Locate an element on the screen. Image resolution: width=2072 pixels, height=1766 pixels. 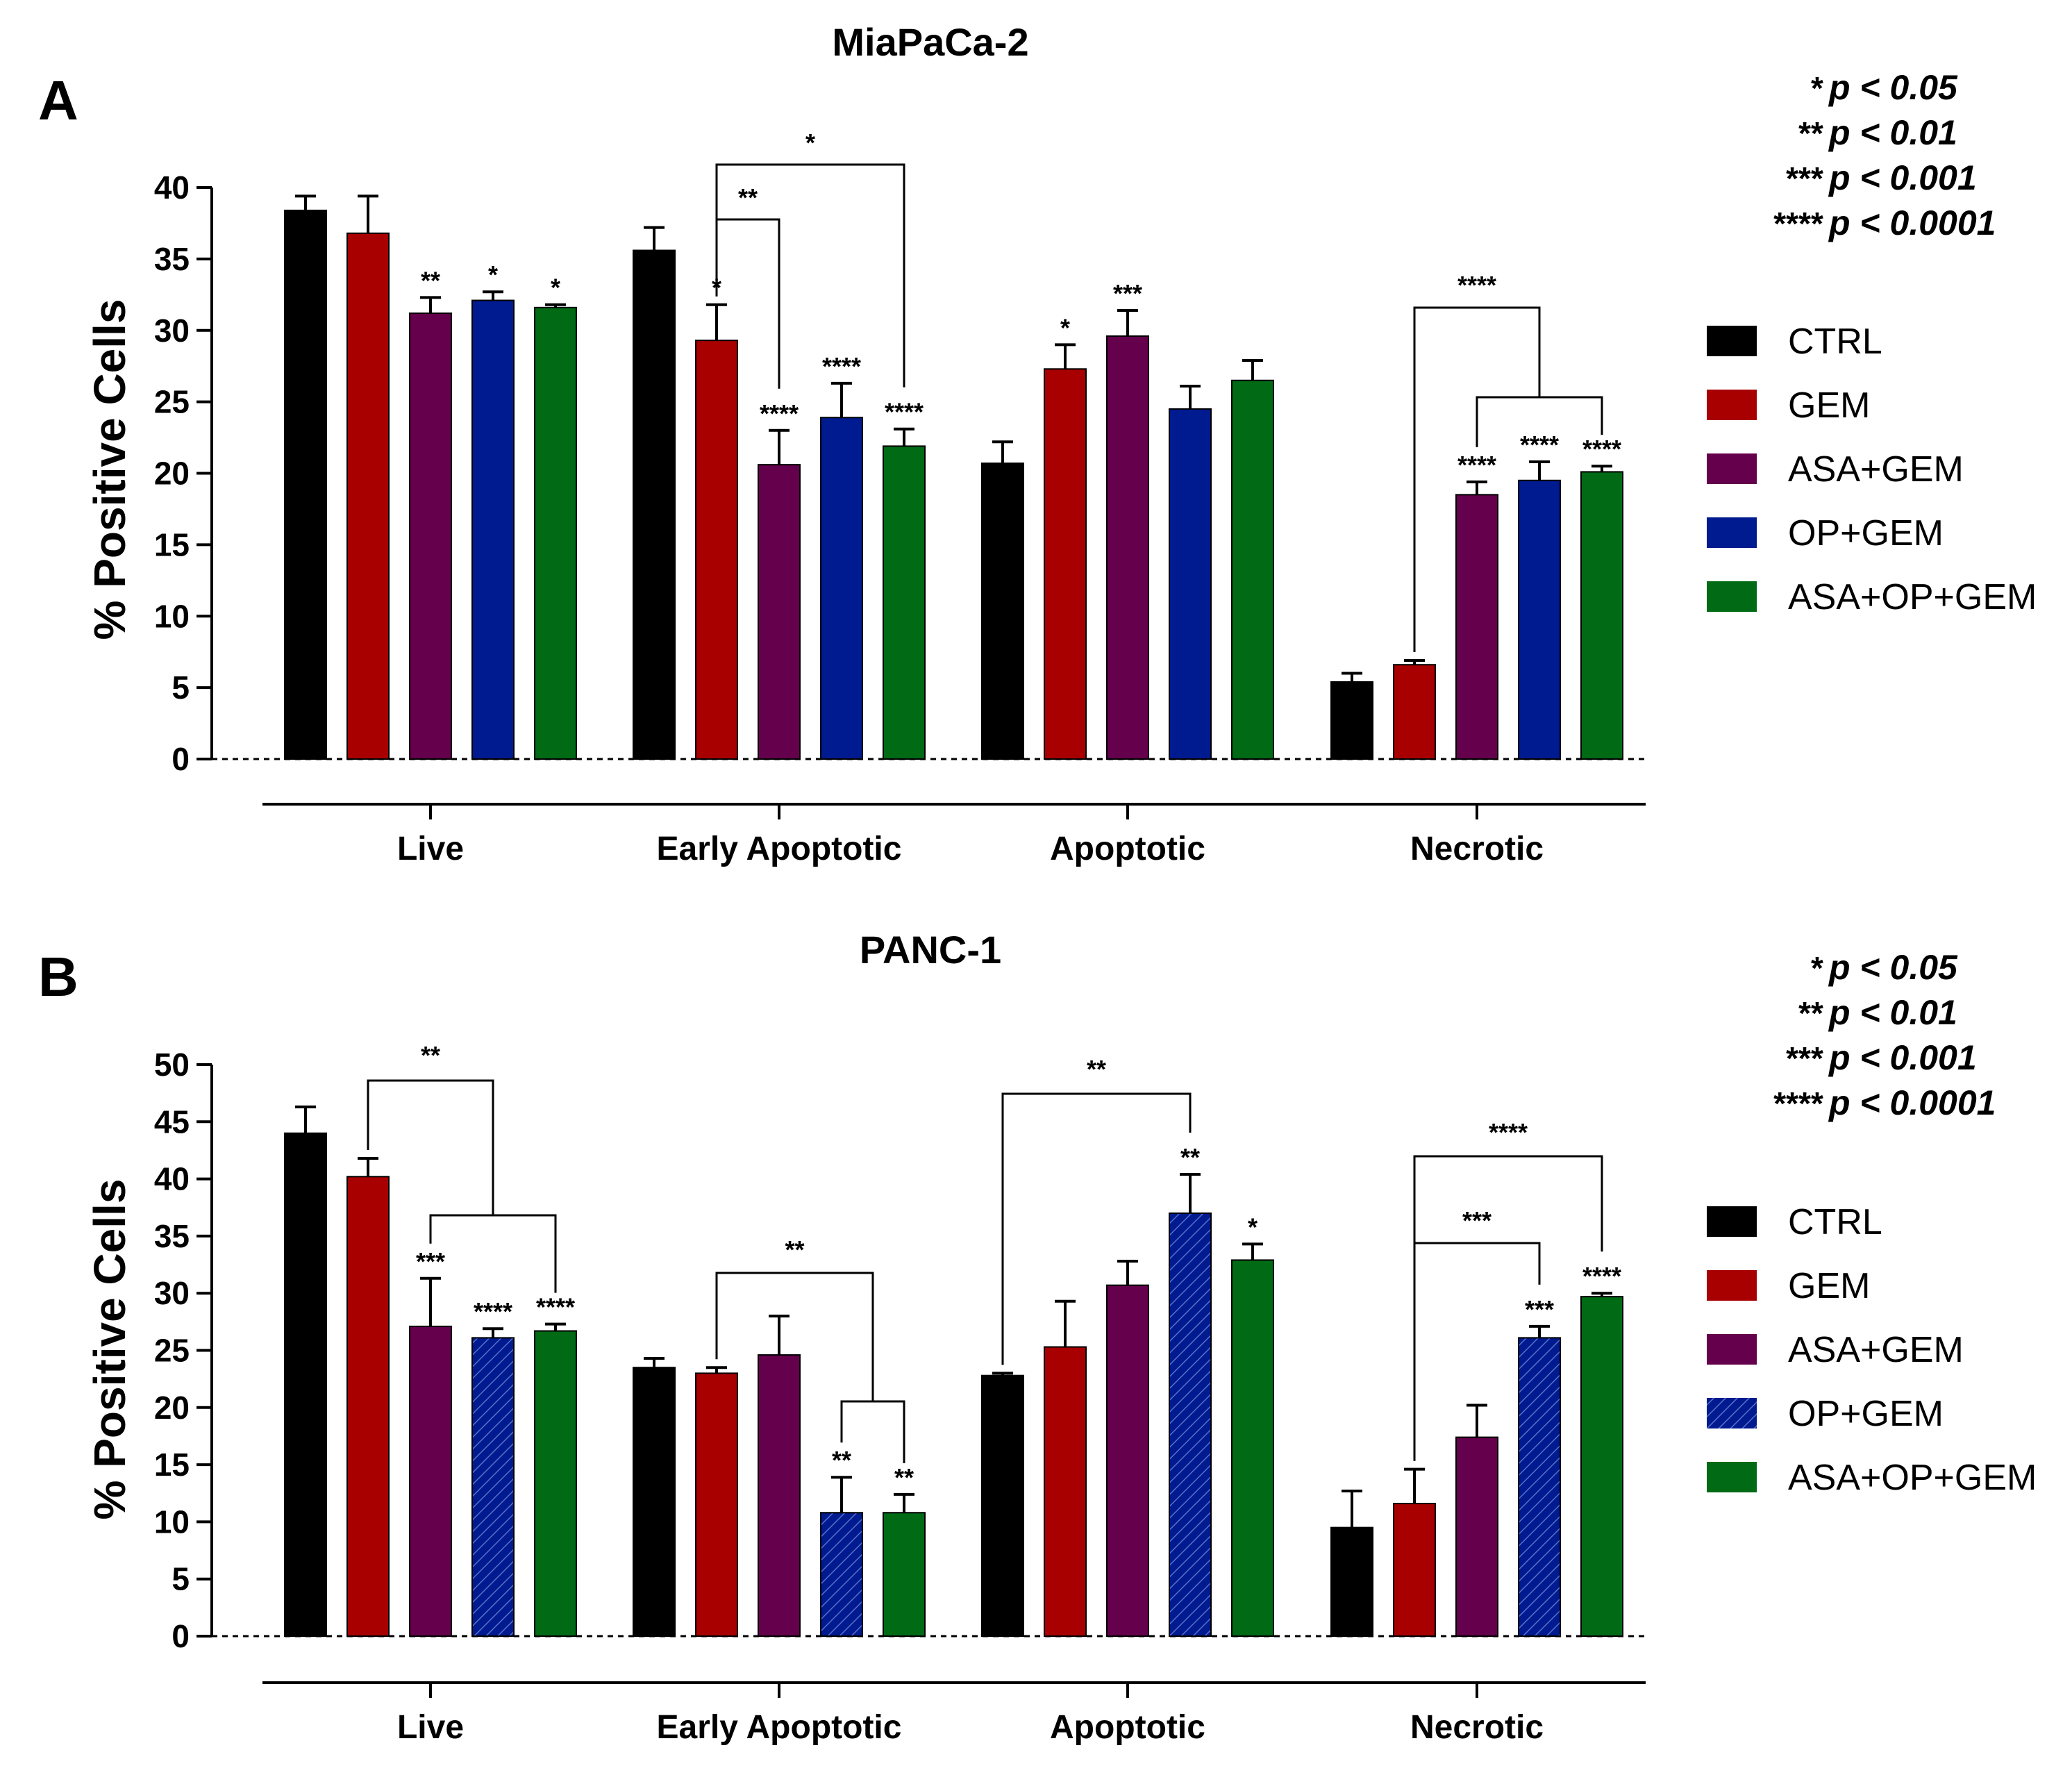
y-tick-label: 30 is located at coordinates (172, 331).